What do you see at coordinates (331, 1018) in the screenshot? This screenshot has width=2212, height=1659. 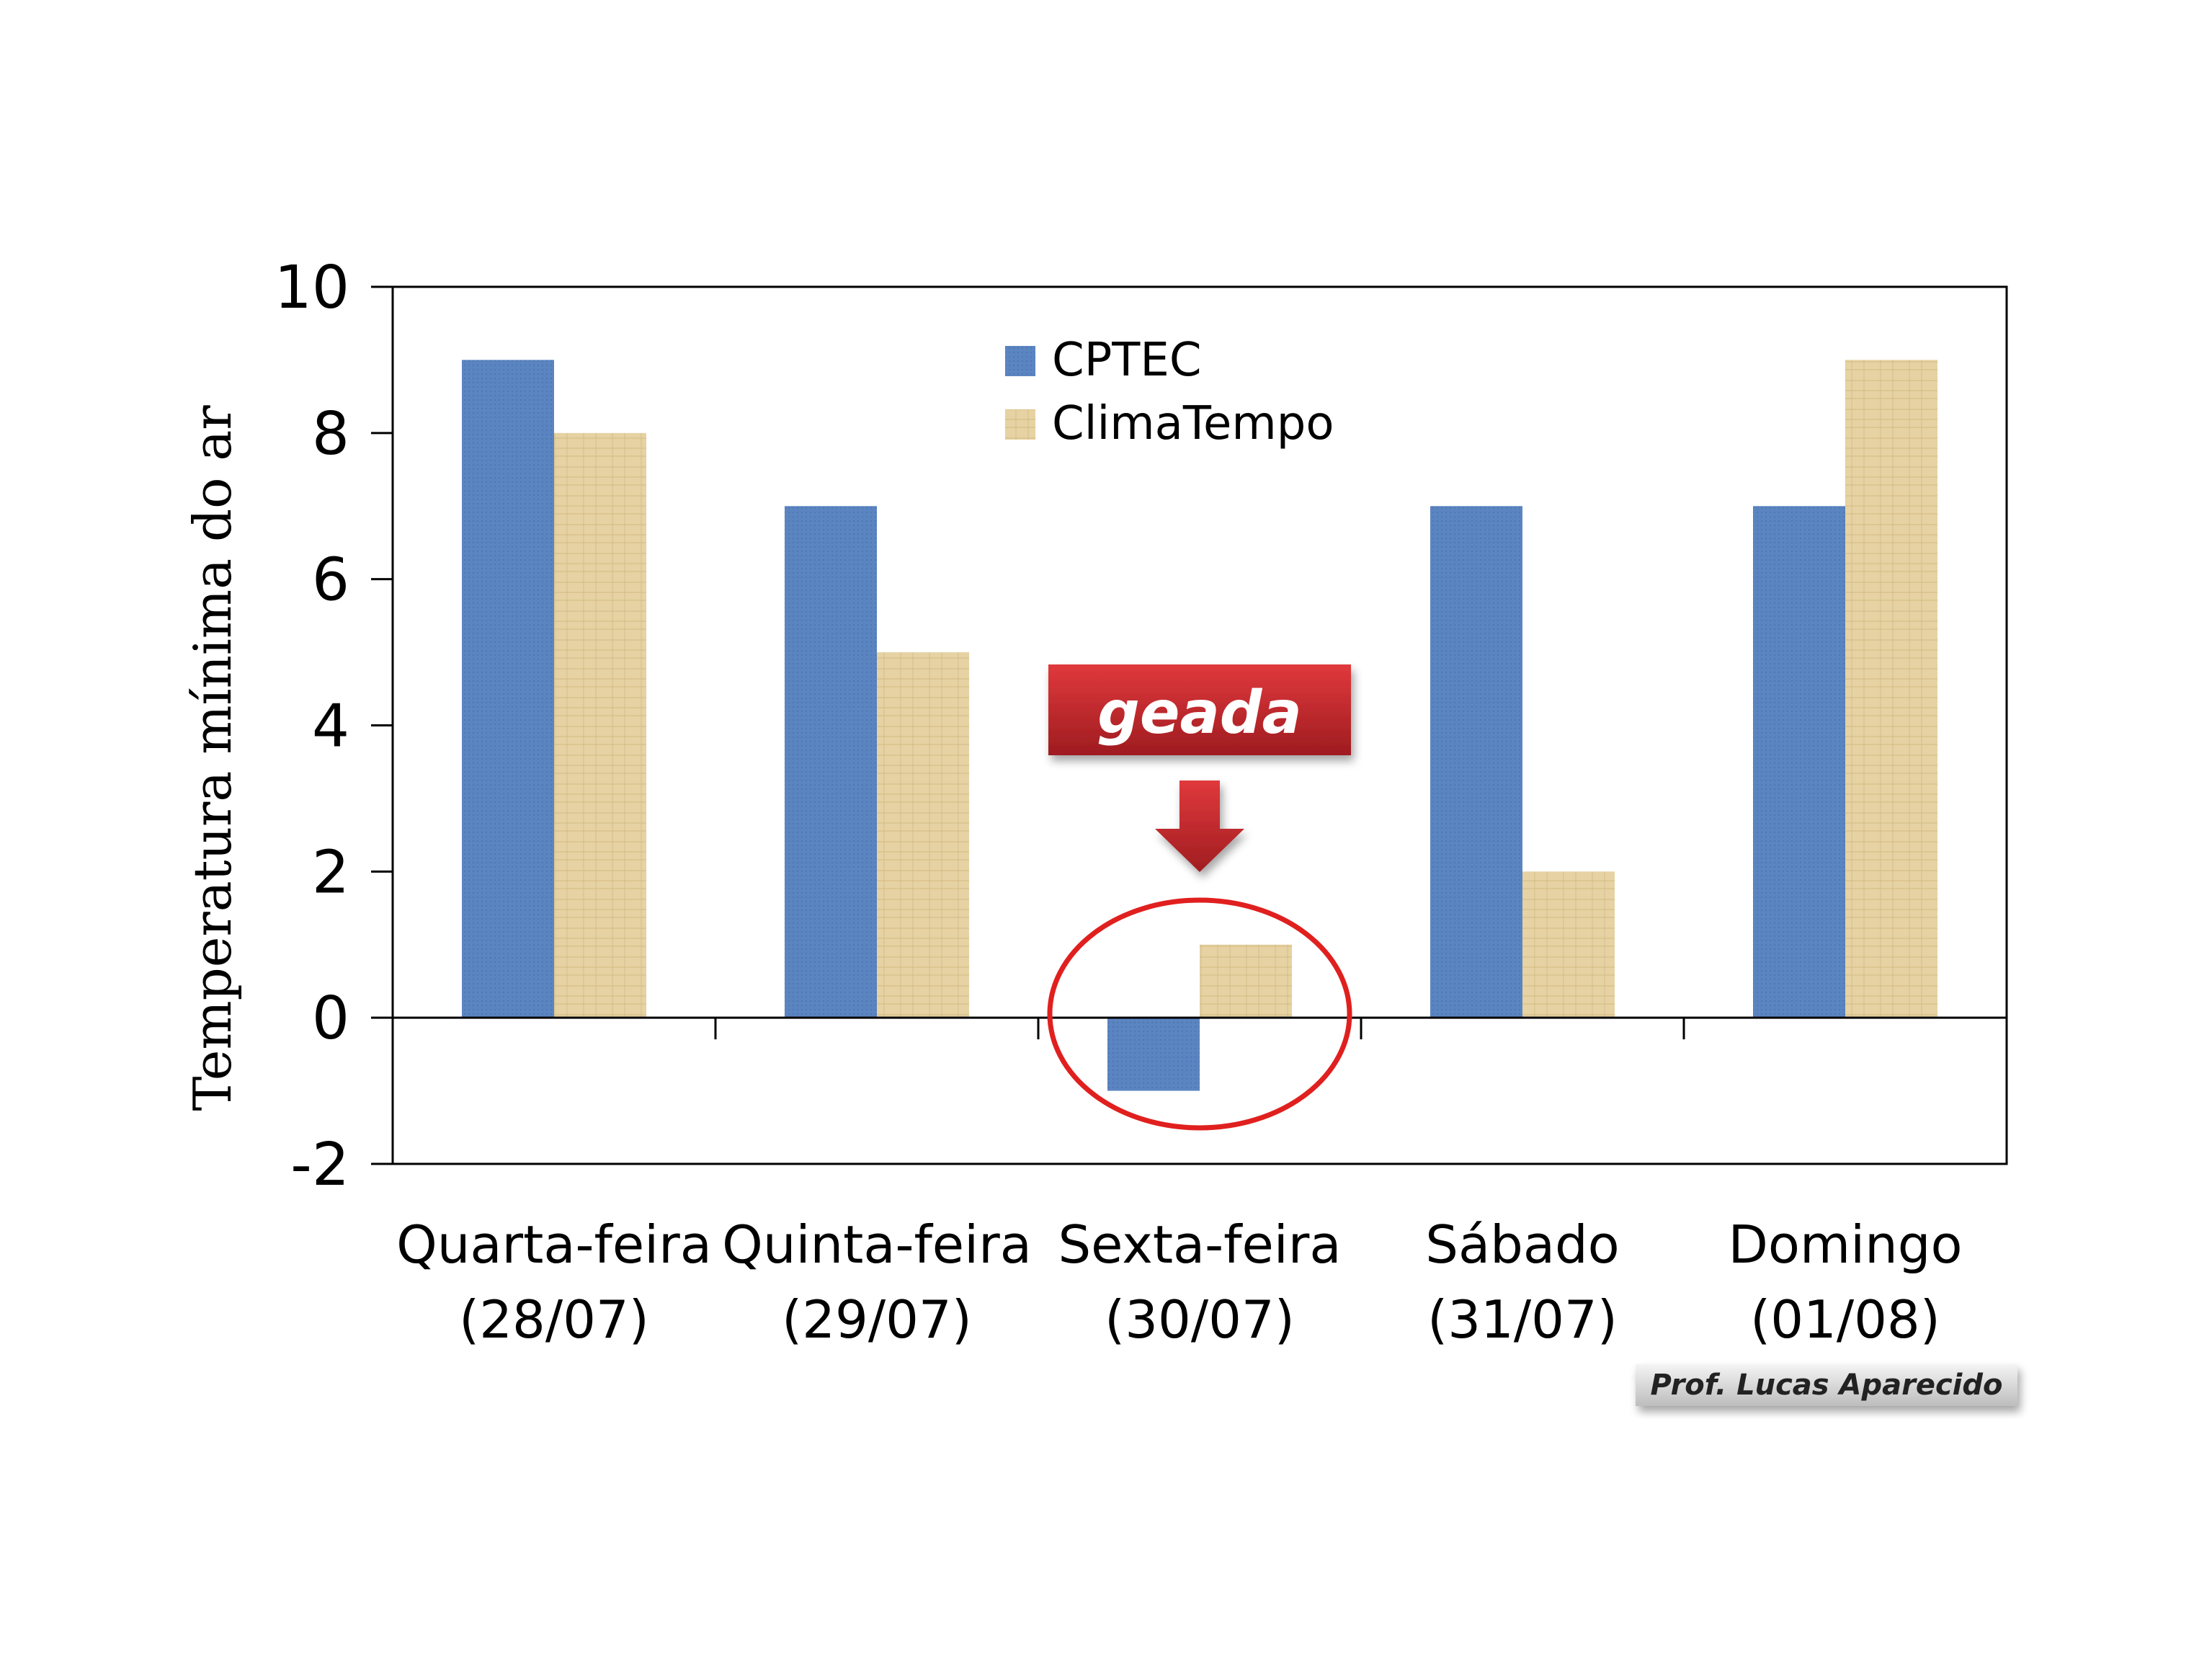 I see `y-tick-label: 0` at bounding box center [331, 1018].